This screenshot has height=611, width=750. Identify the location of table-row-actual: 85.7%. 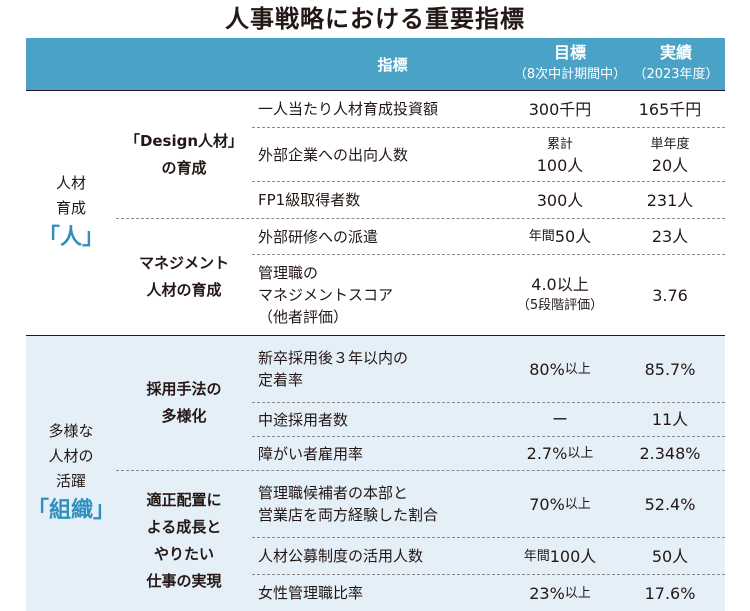
(670, 369).